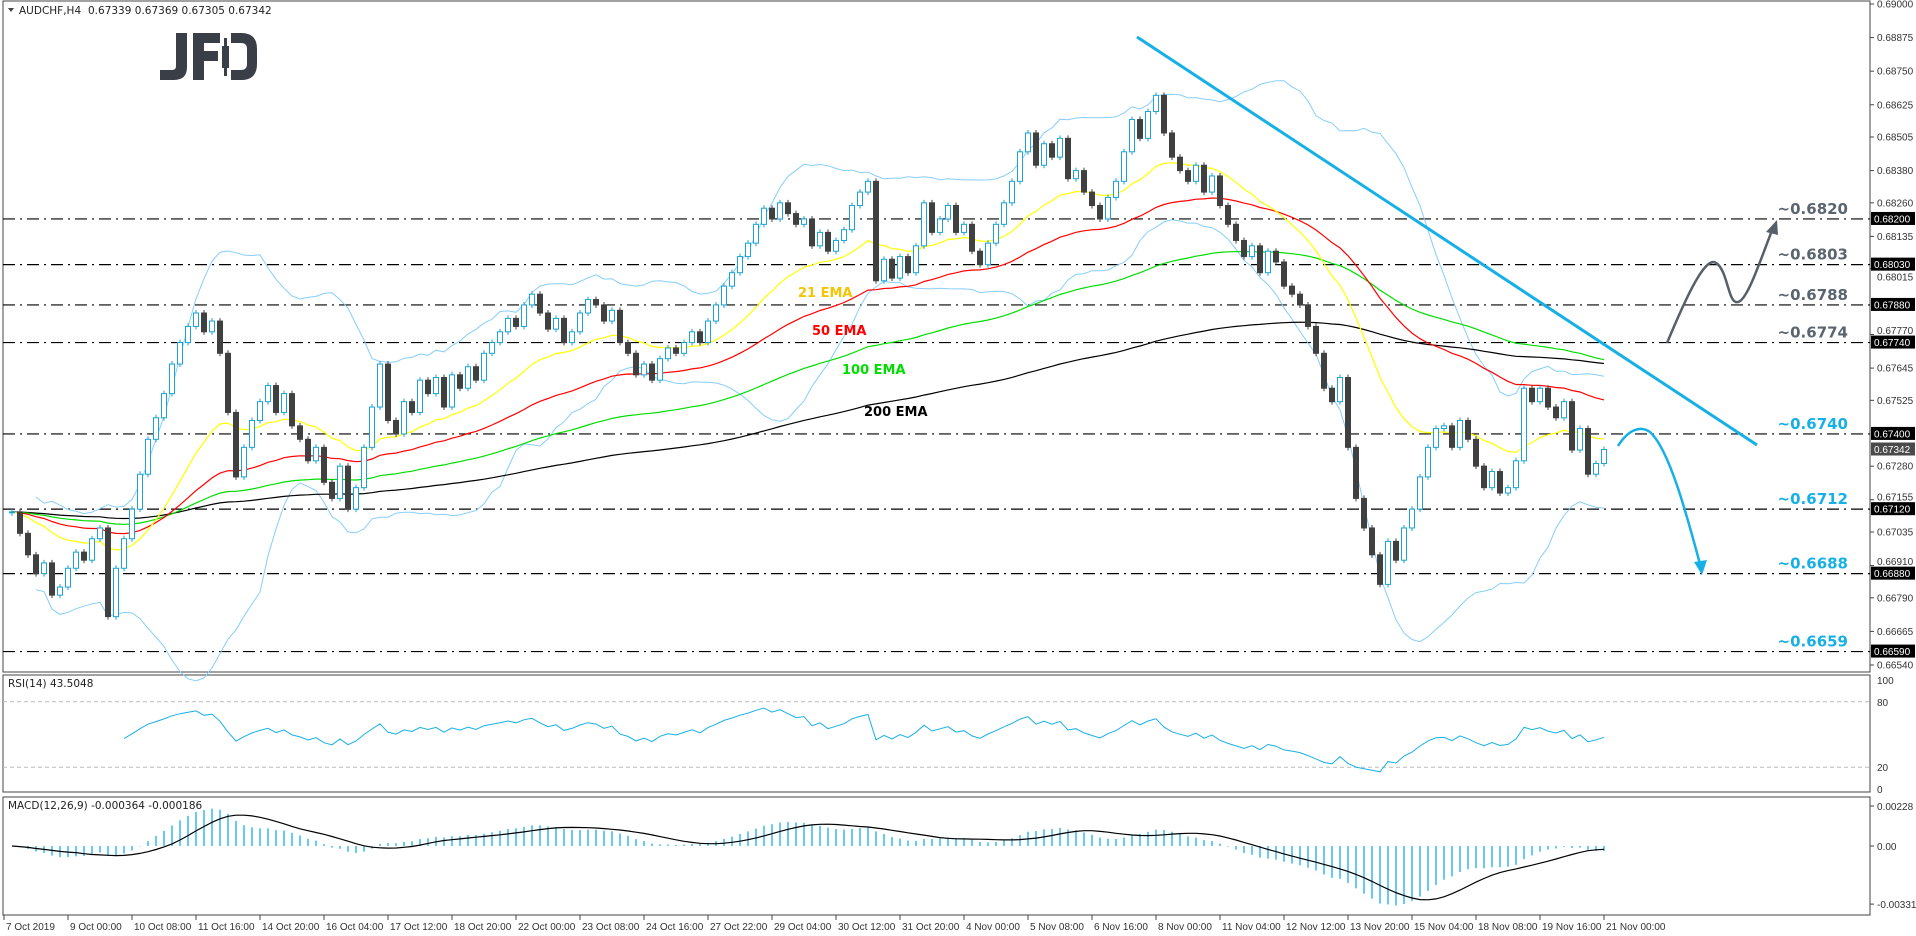 Image resolution: width=1916 pixels, height=936 pixels. I want to click on ema50-label: 50 EMA, so click(839, 331).